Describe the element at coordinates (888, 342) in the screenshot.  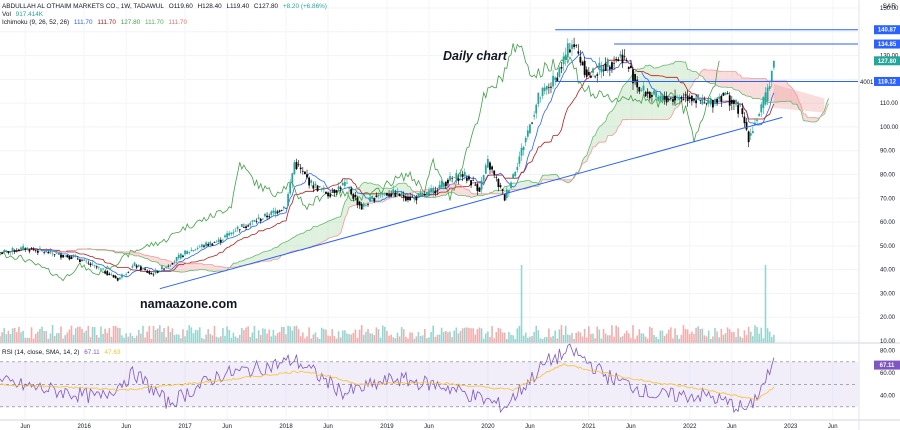
I see `y-tick-label: 10.00` at that location.